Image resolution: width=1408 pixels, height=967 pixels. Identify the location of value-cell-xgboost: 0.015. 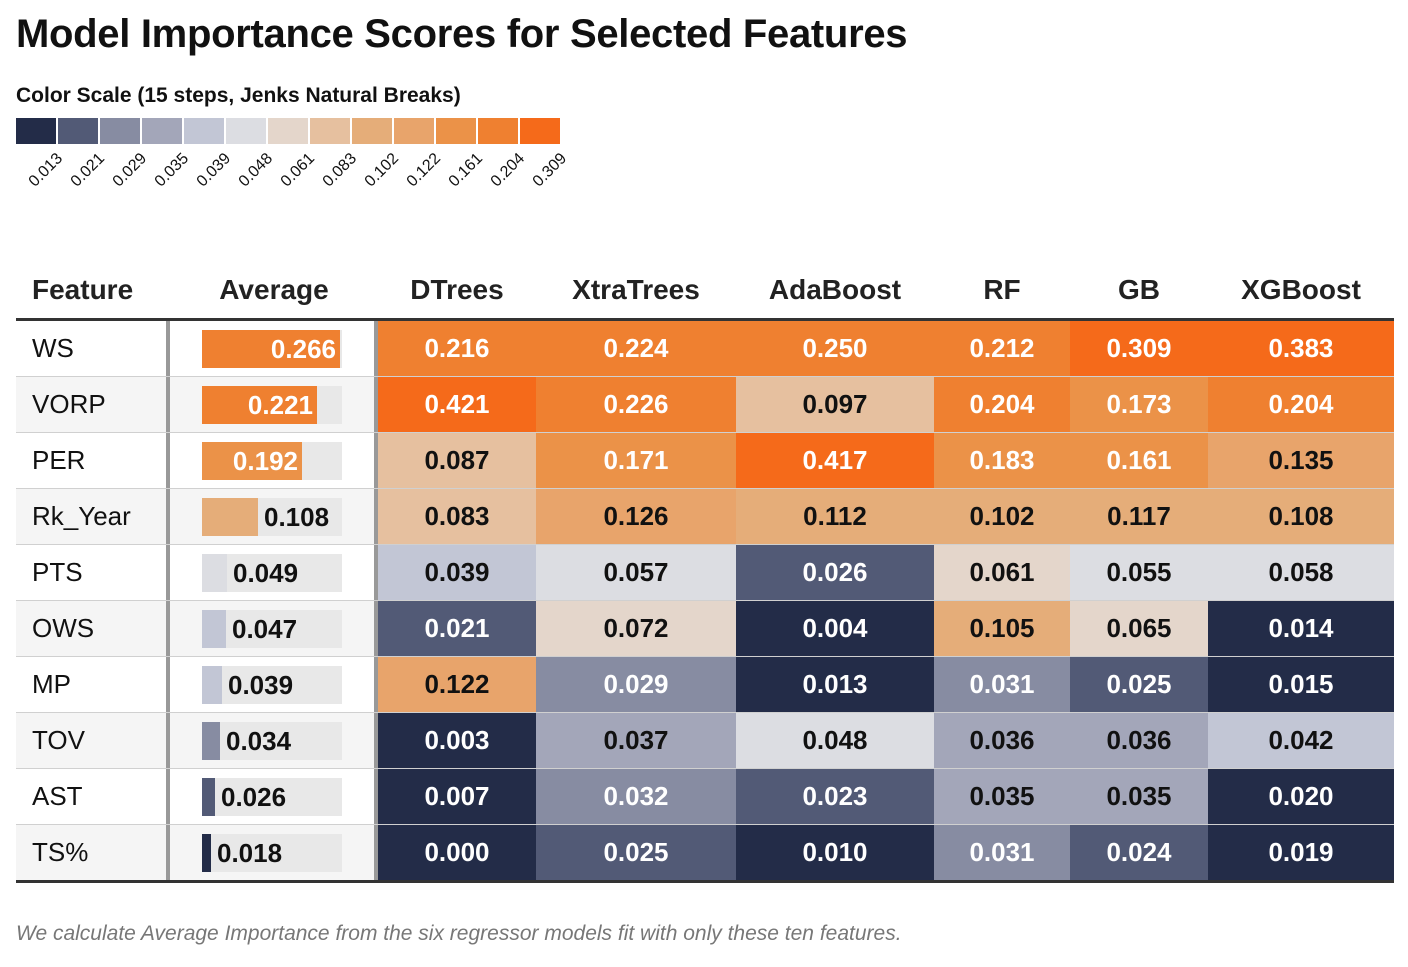
(1301, 684).